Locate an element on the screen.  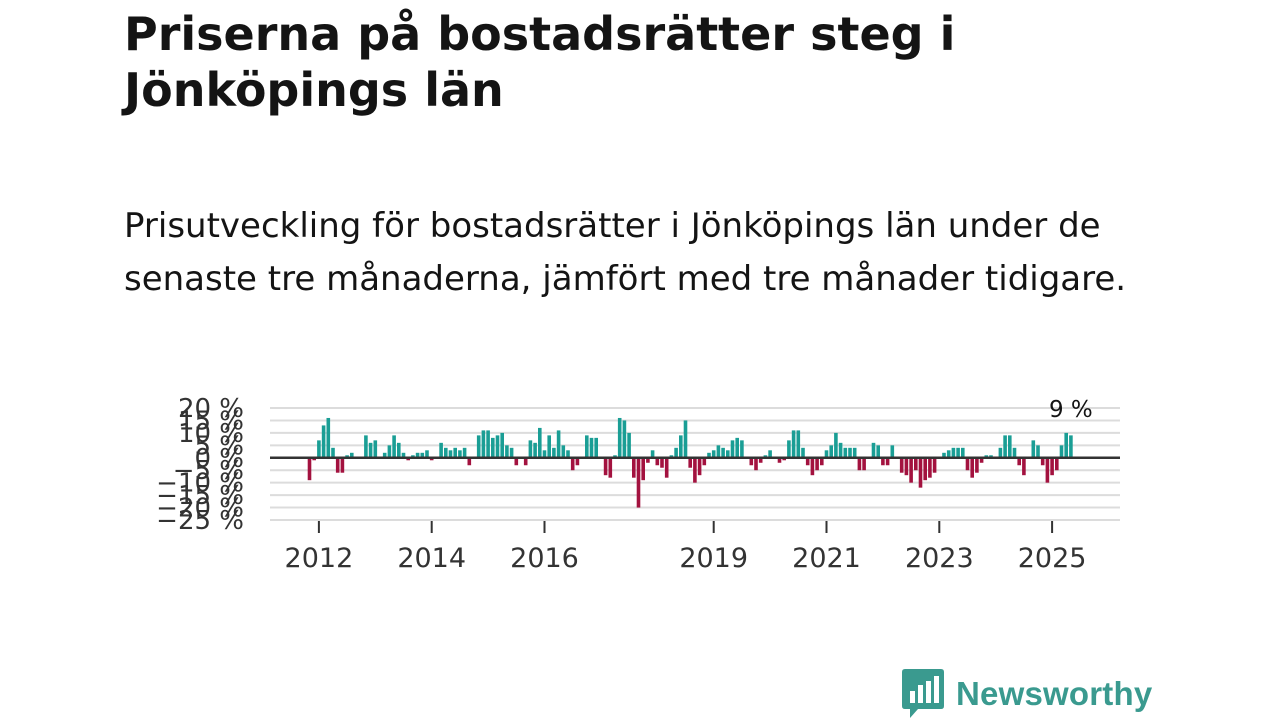
x-tick-label: 2023 is located at coordinates (939, 558).